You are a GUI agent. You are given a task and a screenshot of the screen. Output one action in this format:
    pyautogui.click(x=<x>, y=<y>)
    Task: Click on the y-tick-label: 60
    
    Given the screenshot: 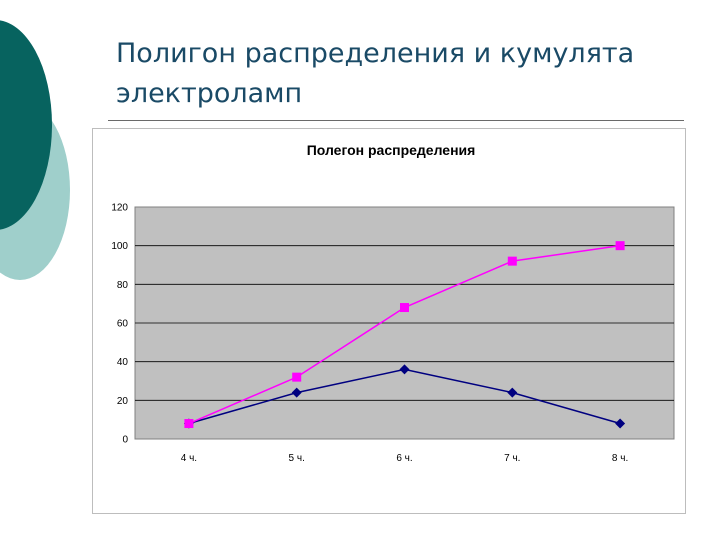 What is the action you would take?
    pyautogui.click(x=123, y=324)
    